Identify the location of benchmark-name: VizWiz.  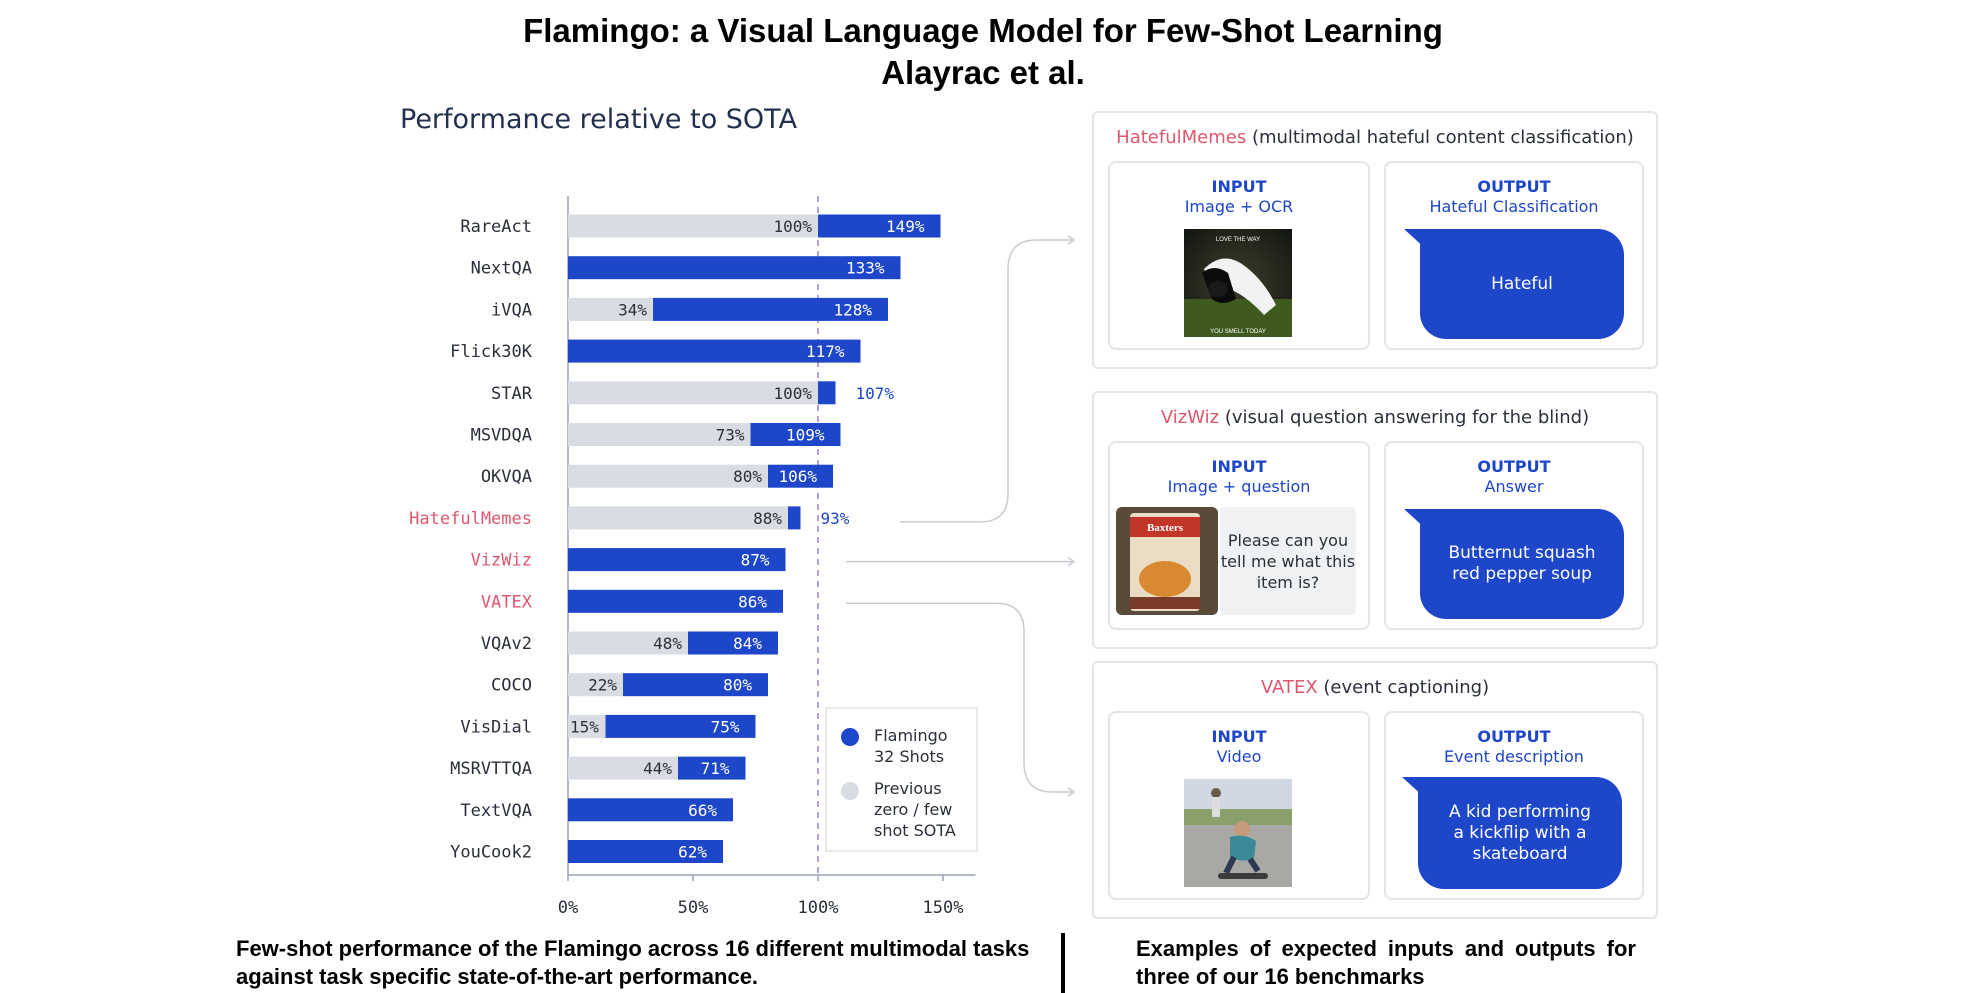
(1190, 417).